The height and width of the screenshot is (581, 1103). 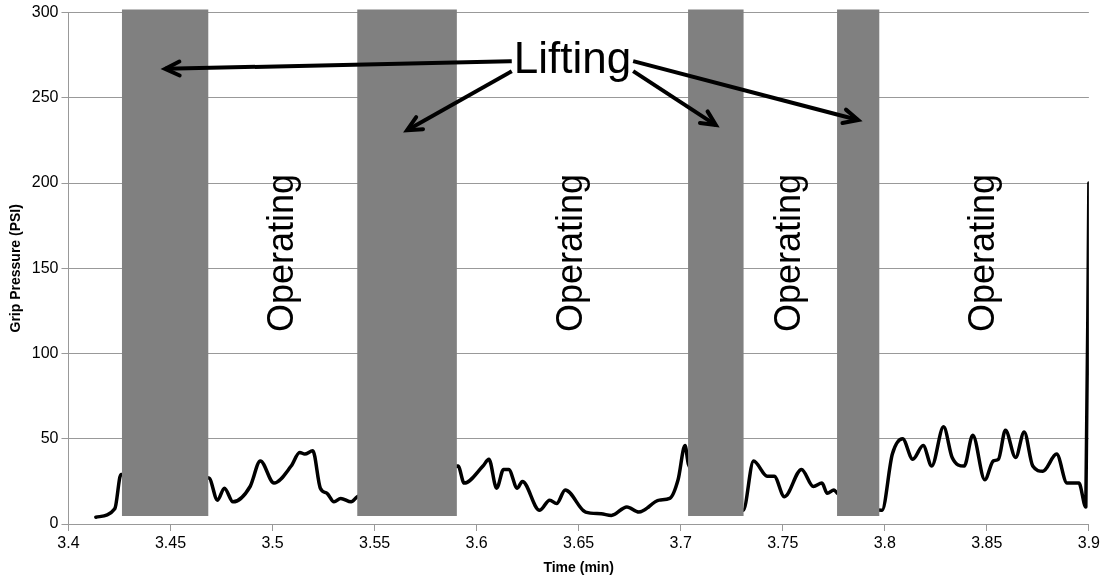 I want to click on x-tick-label: 3.8, so click(x=885, y=543).